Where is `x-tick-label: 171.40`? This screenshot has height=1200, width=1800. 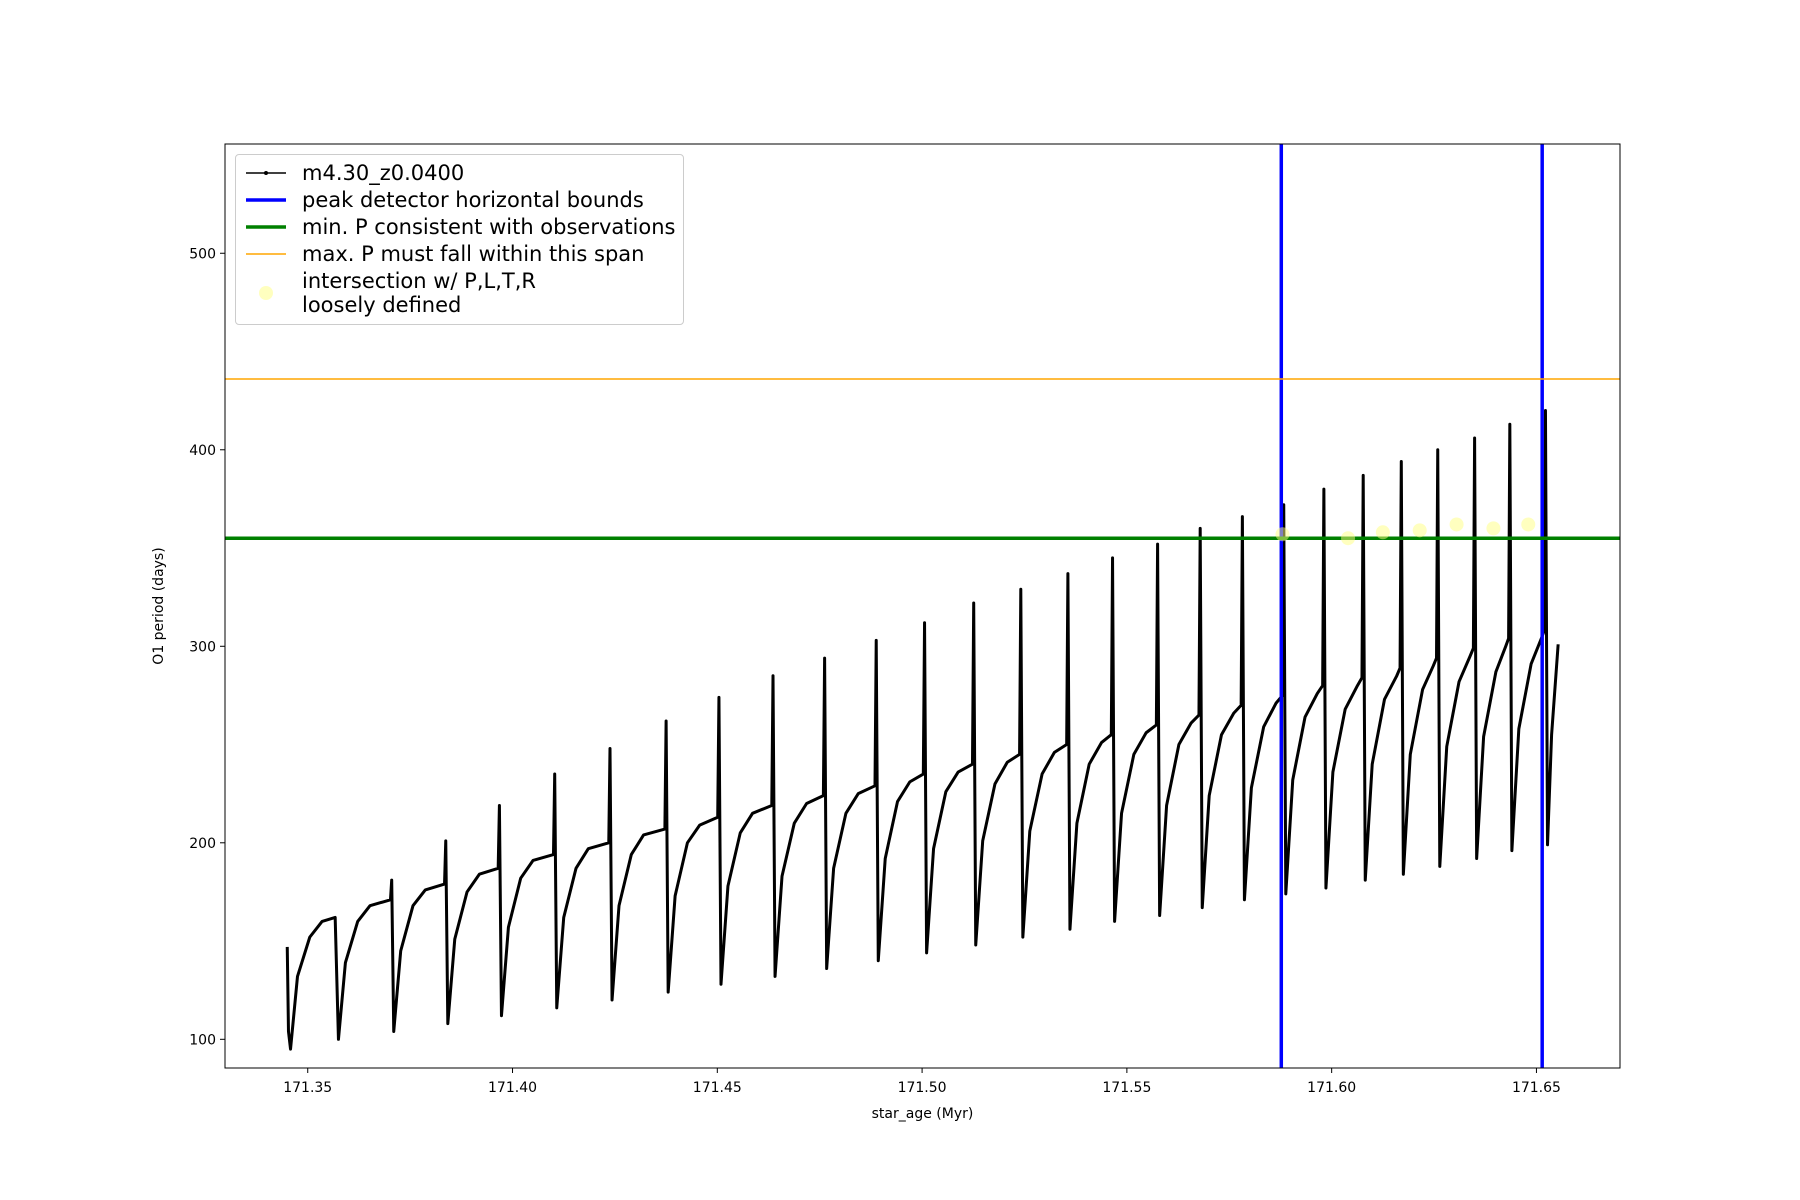 x-tick-label: 171.40 is located at coordinates (512, 1088).